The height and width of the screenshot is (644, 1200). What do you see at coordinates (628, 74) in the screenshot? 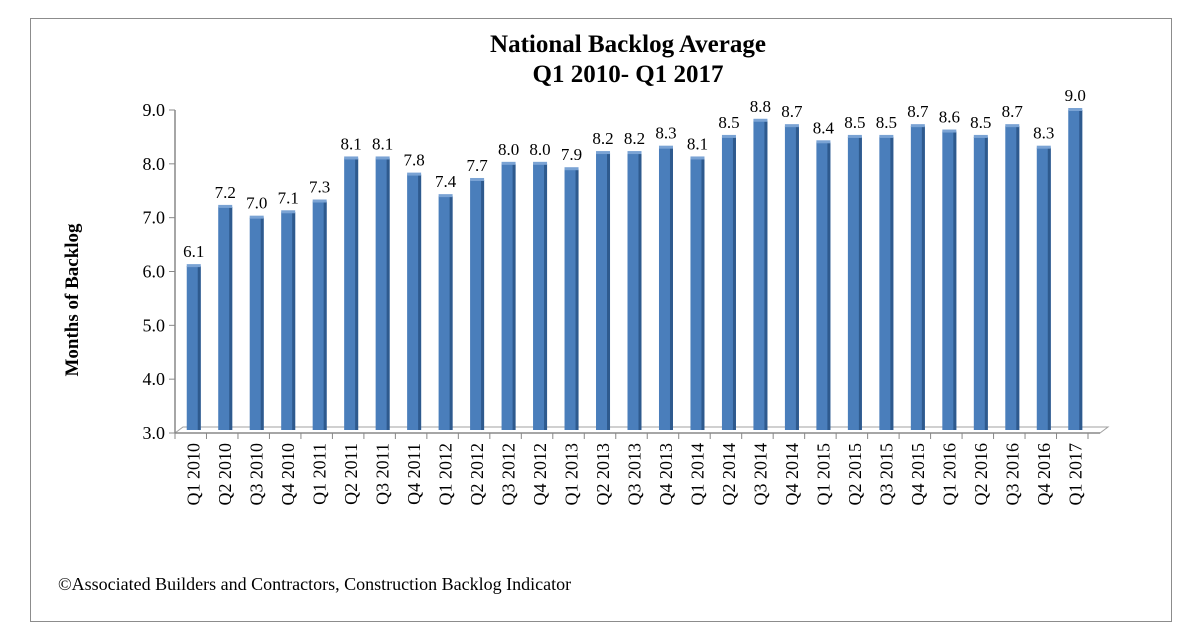
I see `chart-subtitle: Q1 2010- Q1 2017` at bounding box center [628, 74].